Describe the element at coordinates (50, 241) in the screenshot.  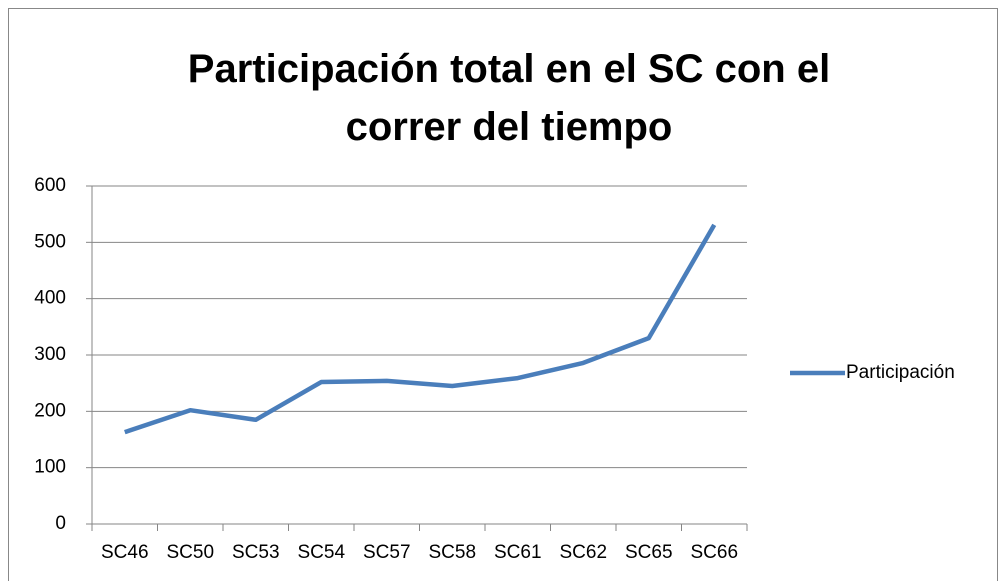
I see `y-tick-label: 500` at that location.